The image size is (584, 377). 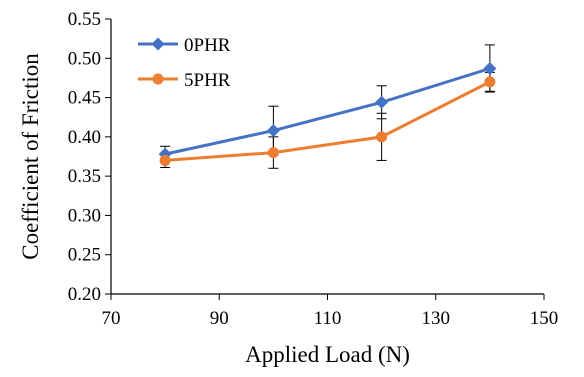 What do you see at coordinates (207, 45) in the screenshot?
I see `legend-label: 0PHR` at bounding box center [207, 45].